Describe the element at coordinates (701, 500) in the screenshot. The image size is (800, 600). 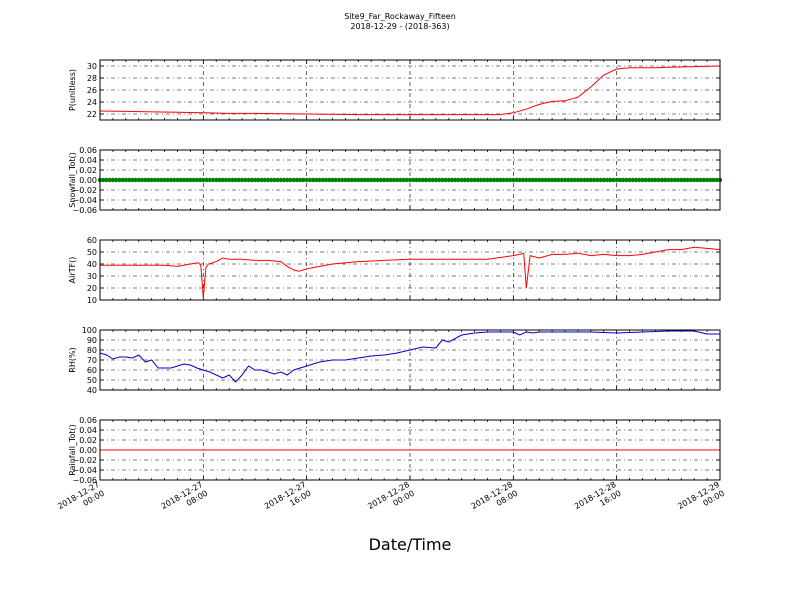
I see `x-tick-label: 2018-12-2900:00` at that location.